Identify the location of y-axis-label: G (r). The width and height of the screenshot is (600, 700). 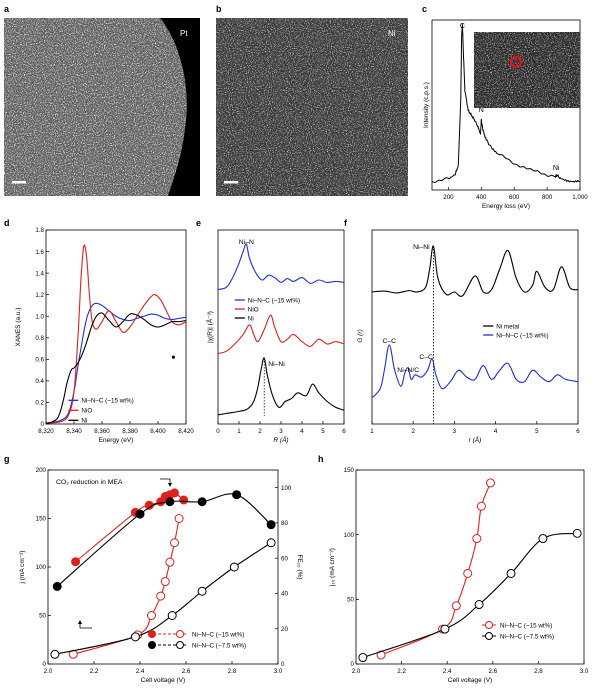
(360, 335).